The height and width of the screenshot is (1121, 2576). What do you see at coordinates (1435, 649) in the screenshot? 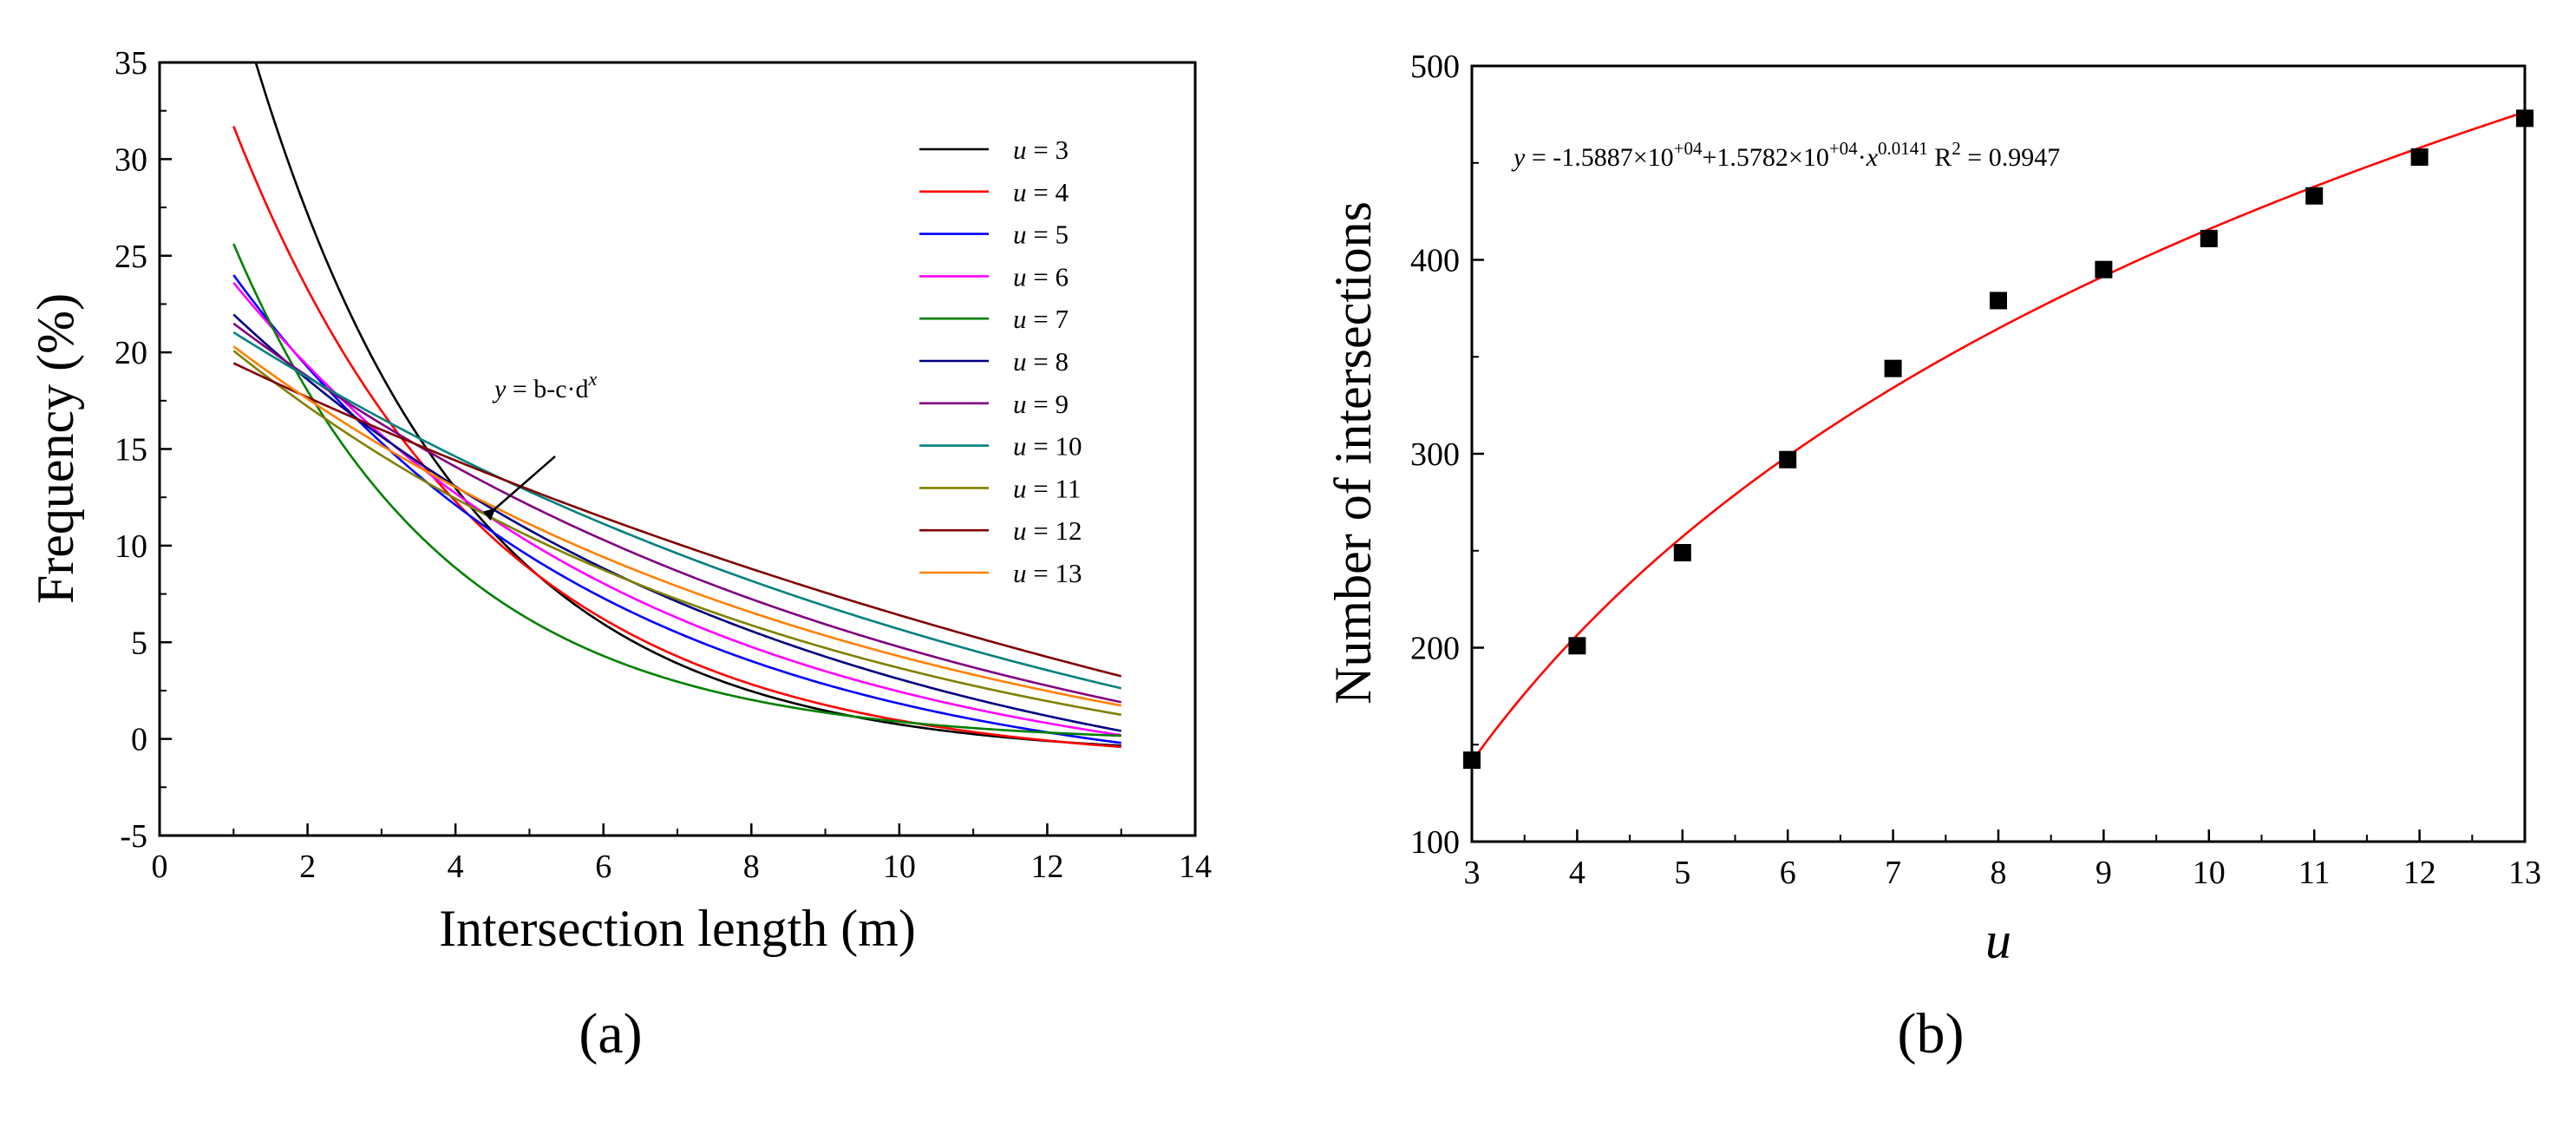
I see `y-tick-label: 200` at bounding box center [1435, 649].